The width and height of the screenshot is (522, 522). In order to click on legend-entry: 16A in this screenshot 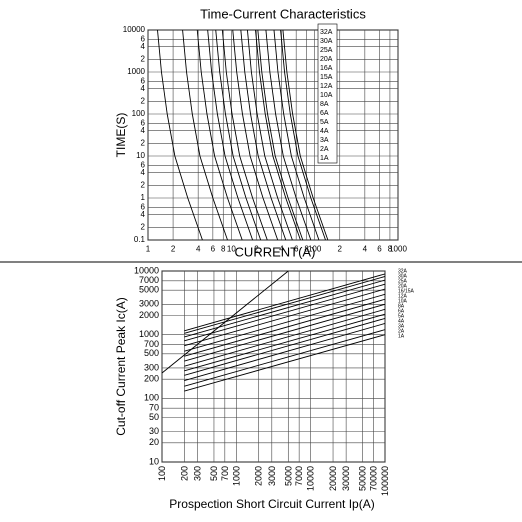, I will do `click(326, 68)`.